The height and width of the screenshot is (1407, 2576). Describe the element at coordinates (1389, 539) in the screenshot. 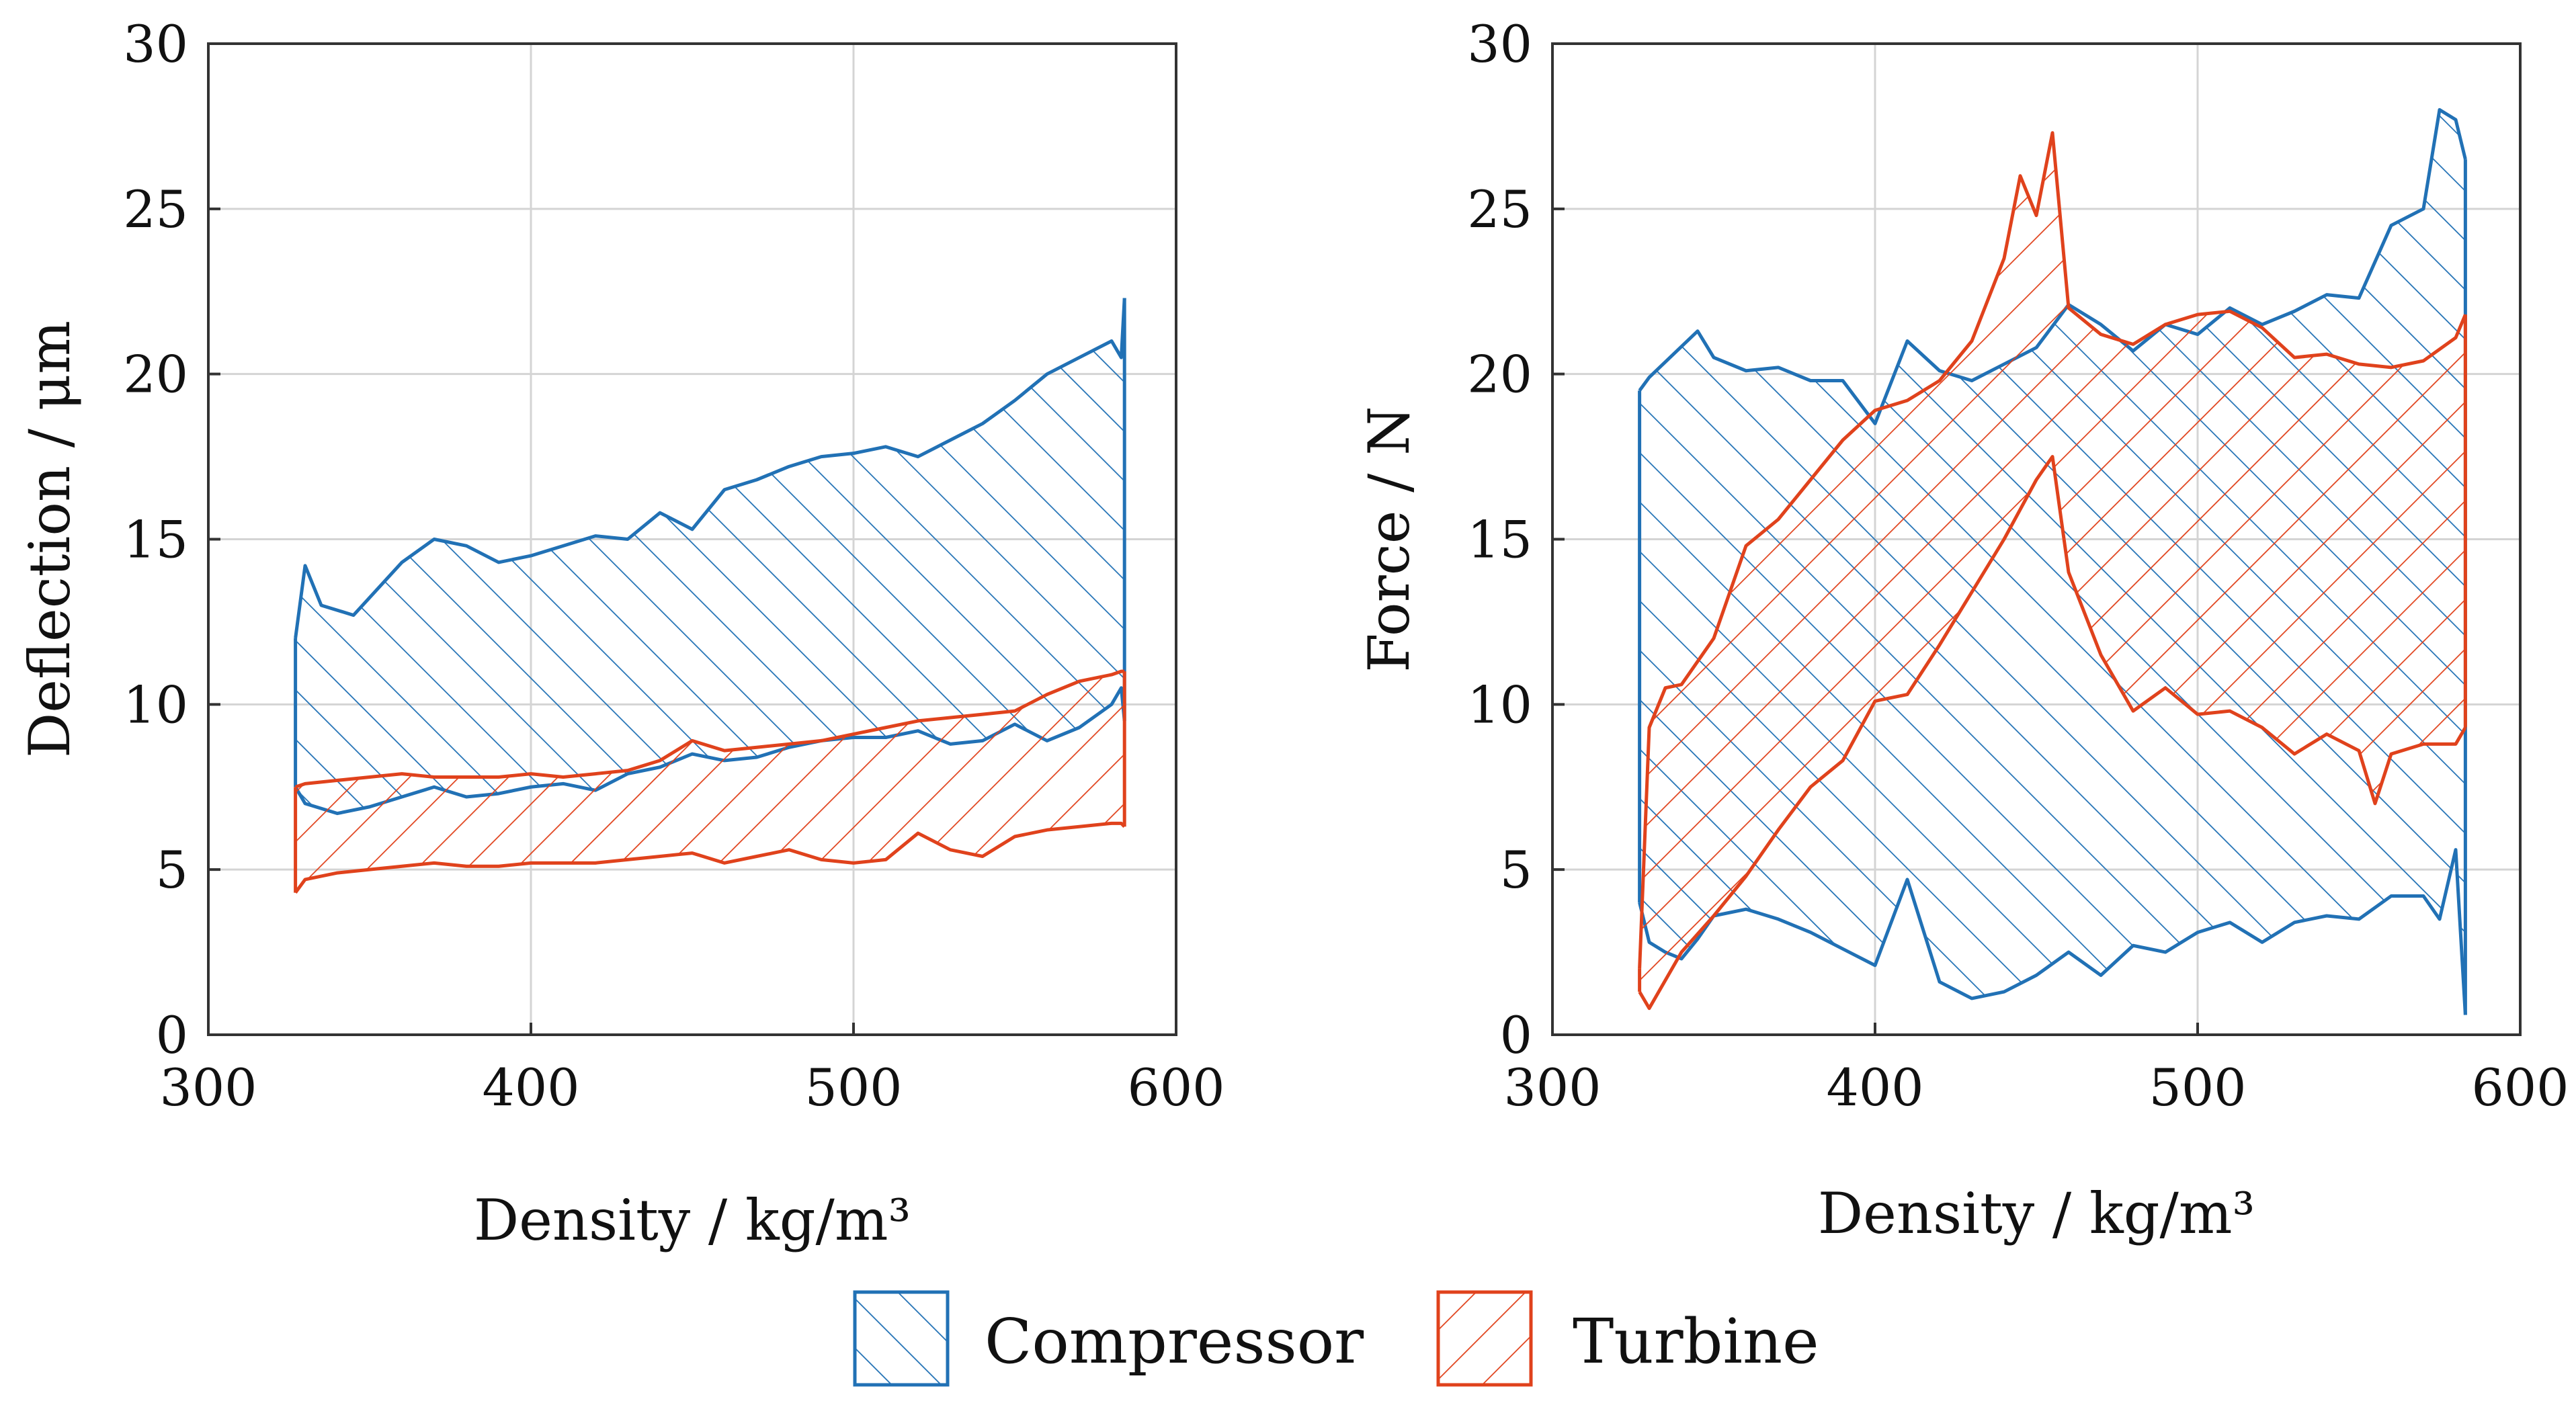

I see `force-y-axis-title: Force / N` at that location.